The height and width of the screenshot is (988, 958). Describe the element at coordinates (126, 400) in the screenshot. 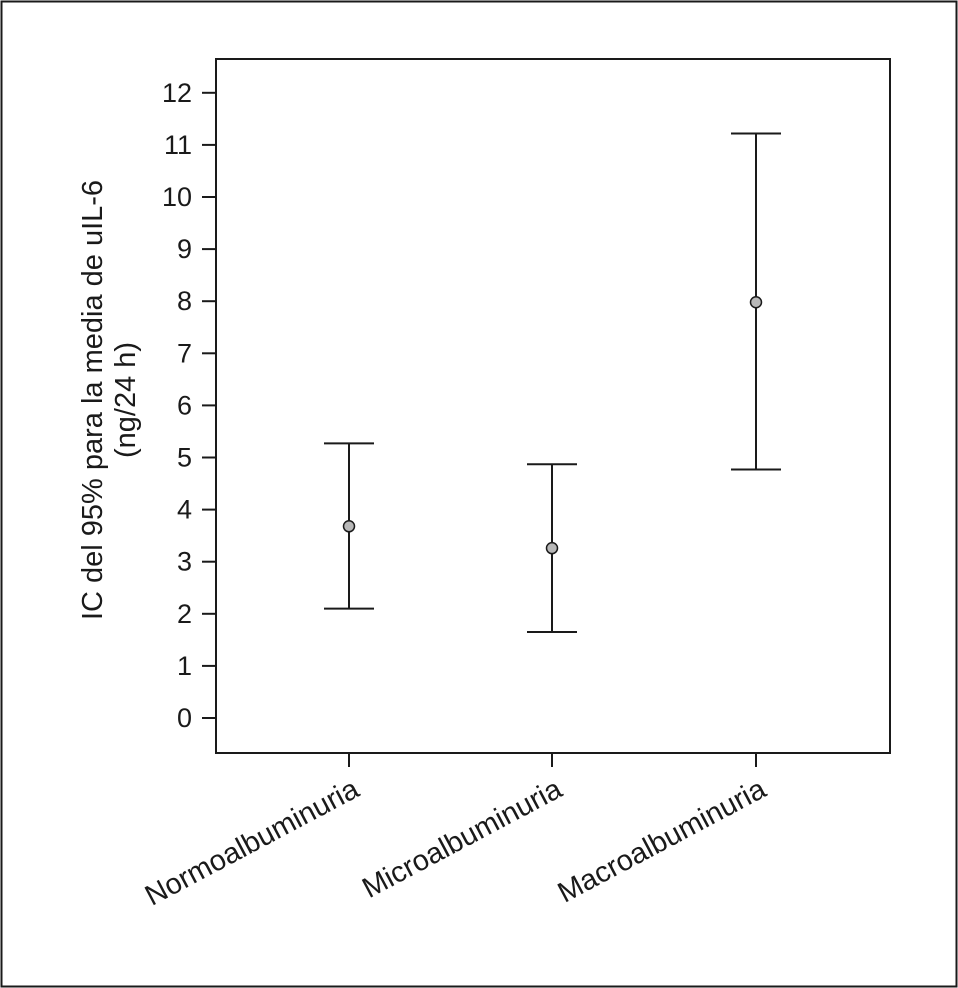

I see `y-axis-title-line-2: (ng/24 h)` at that location.